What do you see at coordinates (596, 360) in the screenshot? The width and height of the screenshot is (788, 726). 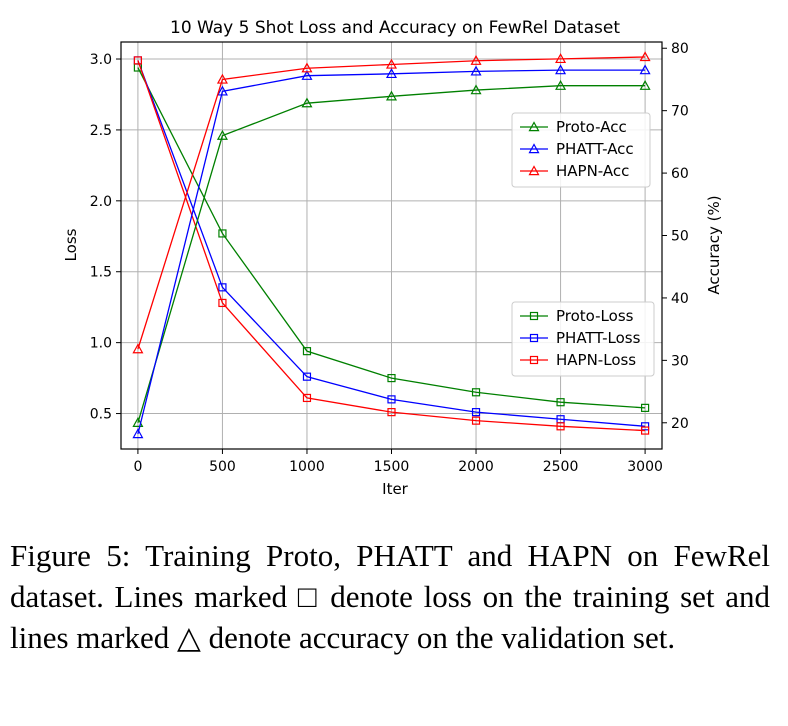 I see `legend-label: HAPN-Loss` at bounding box center [596, 360].